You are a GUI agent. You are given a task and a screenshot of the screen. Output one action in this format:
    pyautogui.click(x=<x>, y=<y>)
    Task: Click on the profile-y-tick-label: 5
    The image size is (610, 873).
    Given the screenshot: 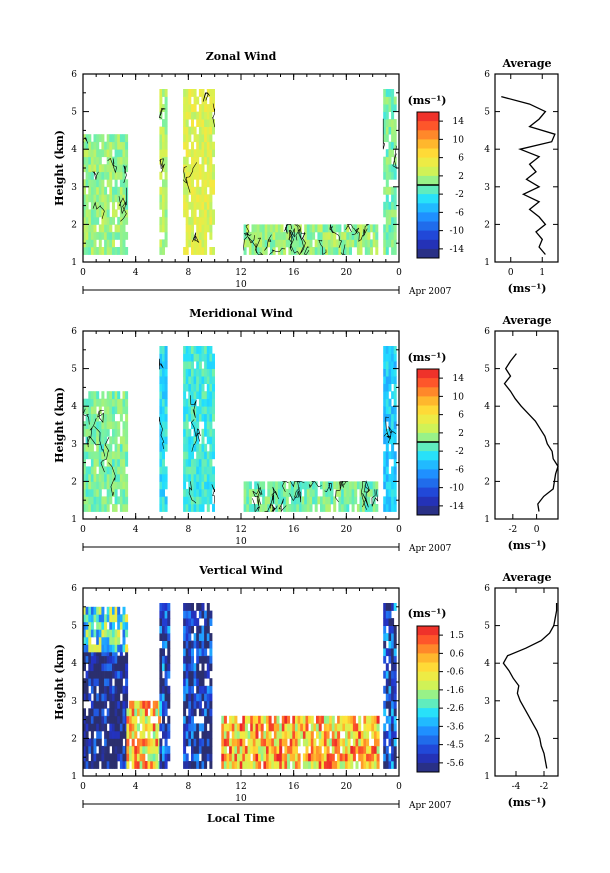 What is the action you would take?
    pyautogui.click(x=487, y=370)
    